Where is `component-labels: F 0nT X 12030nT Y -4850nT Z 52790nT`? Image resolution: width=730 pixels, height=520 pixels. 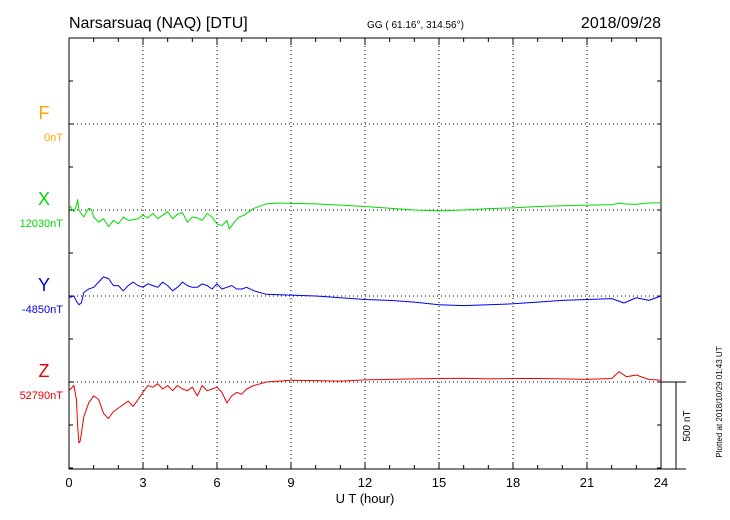
component-labels: F 0nT X 12030nT Y -4850nT Z 52790nT is located at coordinates (42, 252).